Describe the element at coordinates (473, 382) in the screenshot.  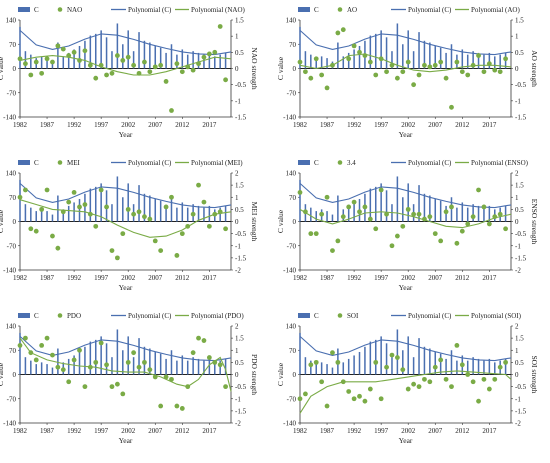
I see `scatter-point-2014` at that location.